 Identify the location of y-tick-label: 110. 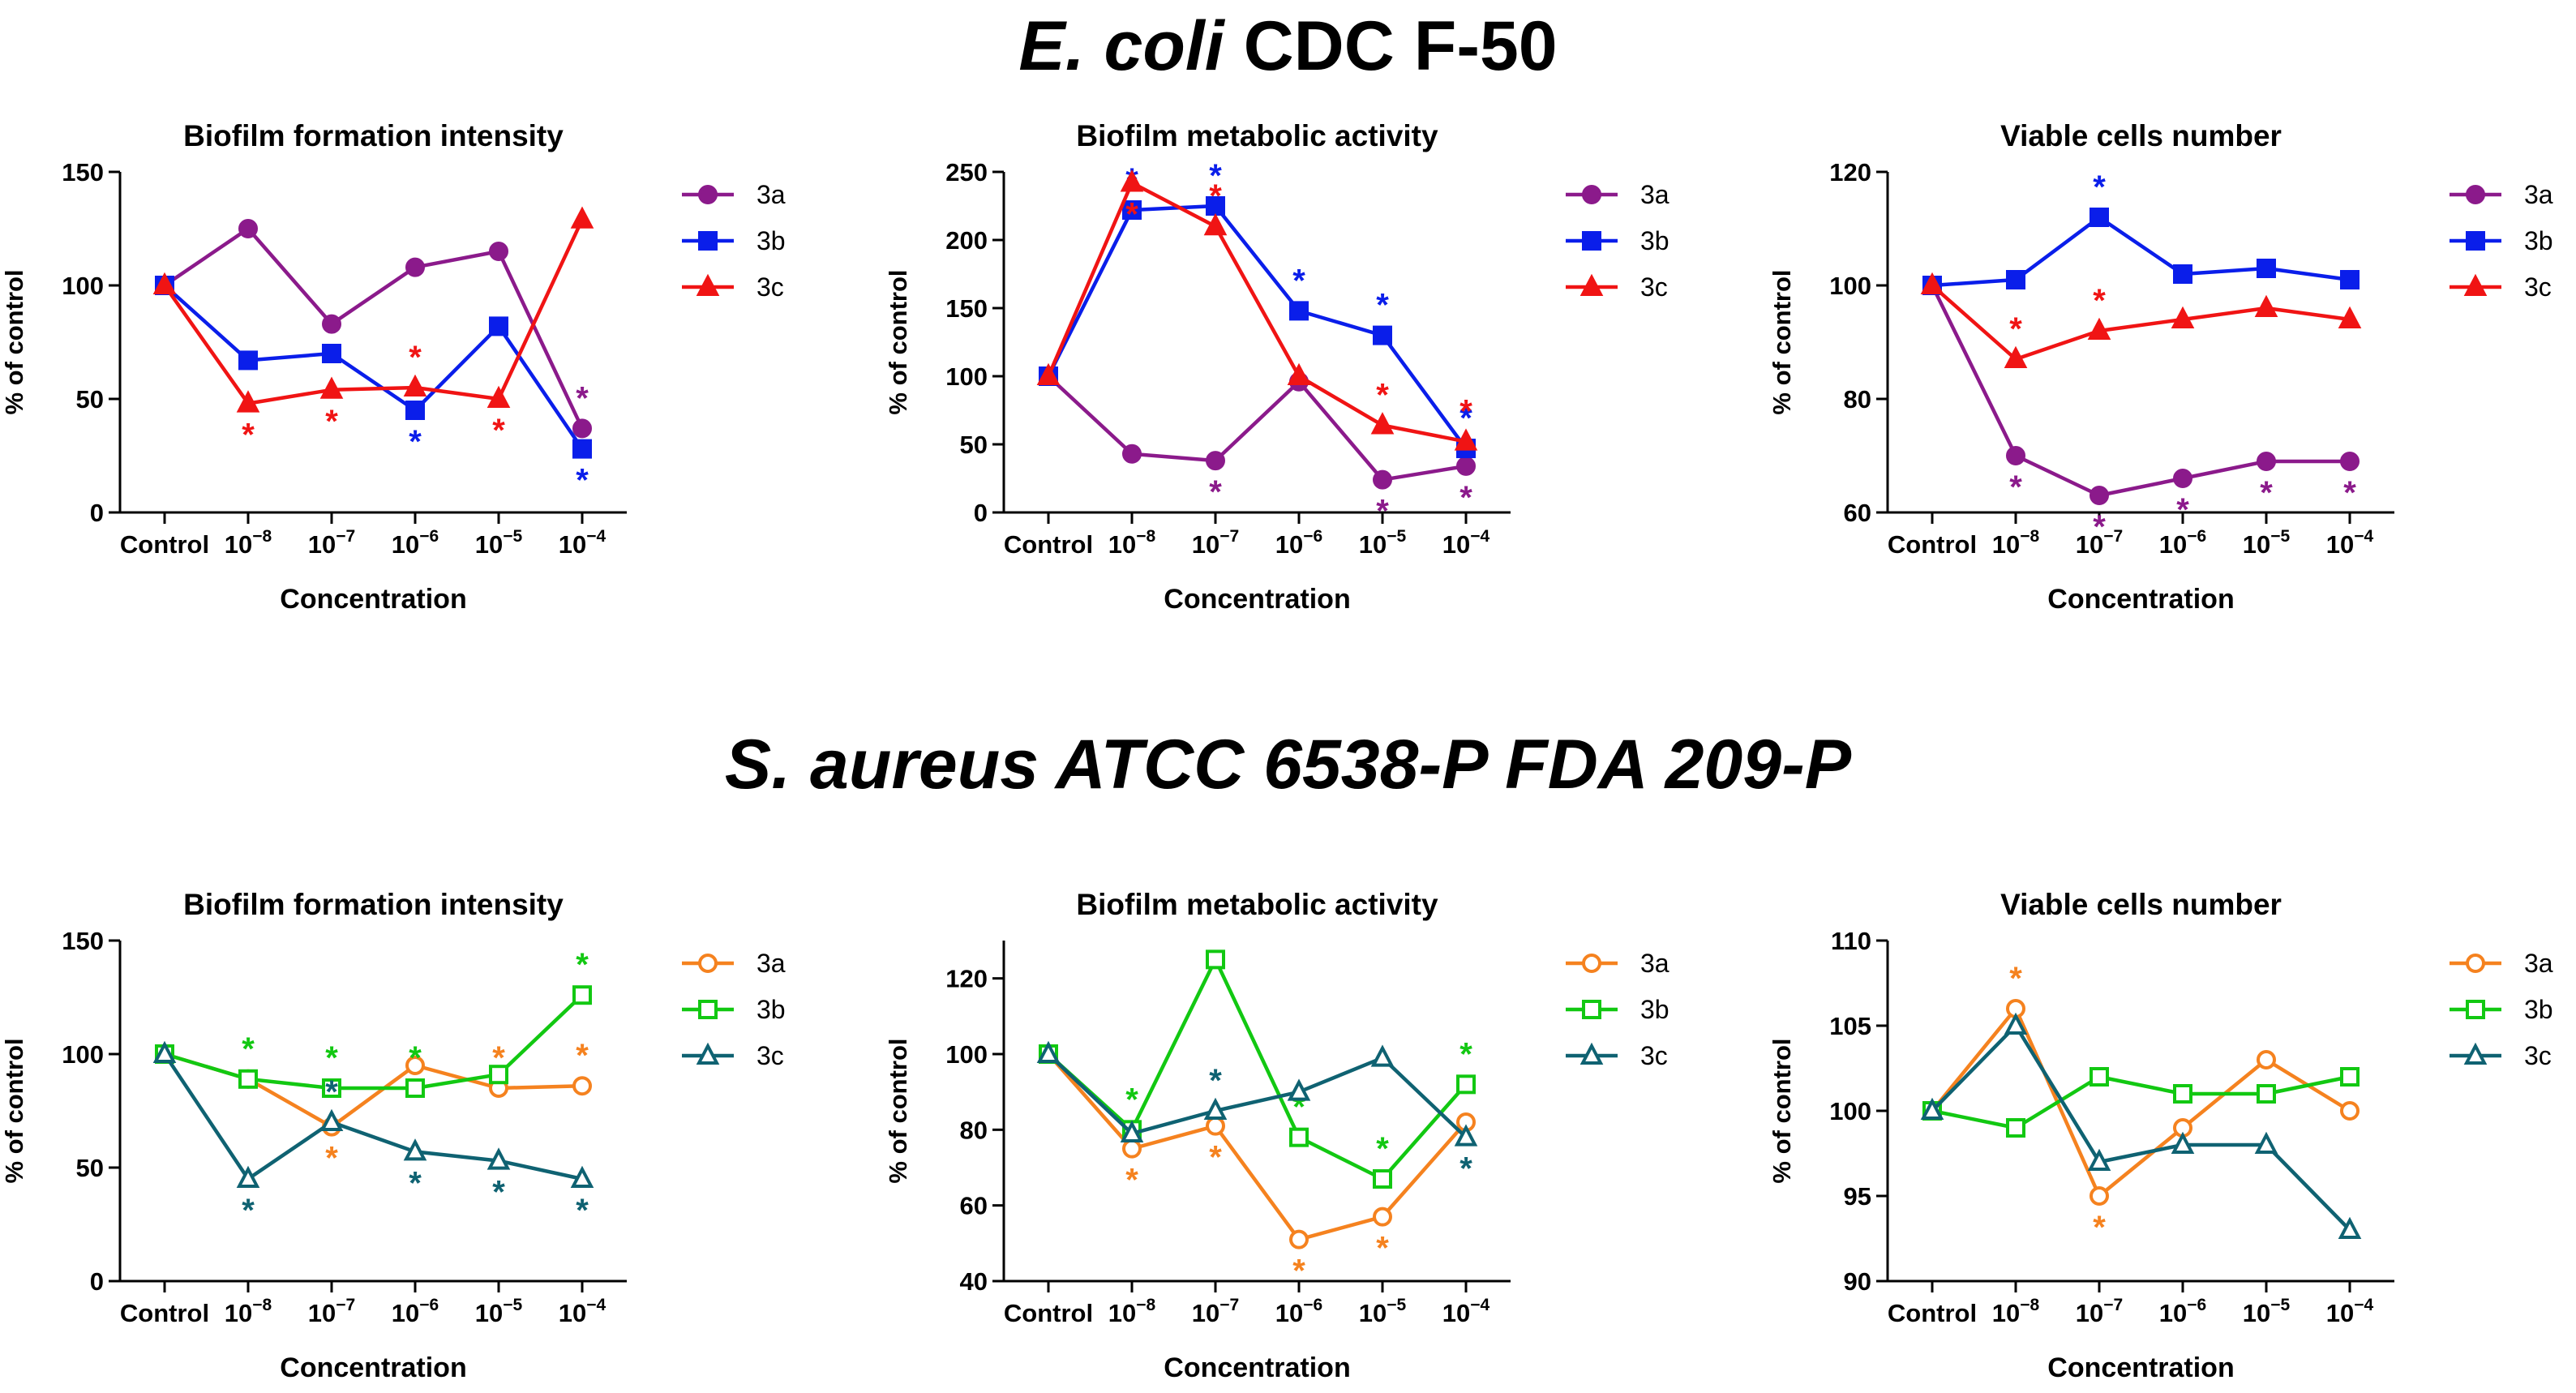
(1851, 941).